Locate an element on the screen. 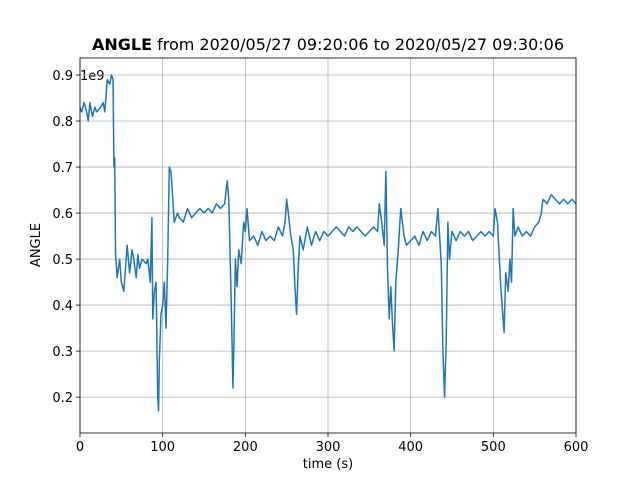 The image size is (640, 480). x-tick-label: 300 is located at coordinates (328, 447).